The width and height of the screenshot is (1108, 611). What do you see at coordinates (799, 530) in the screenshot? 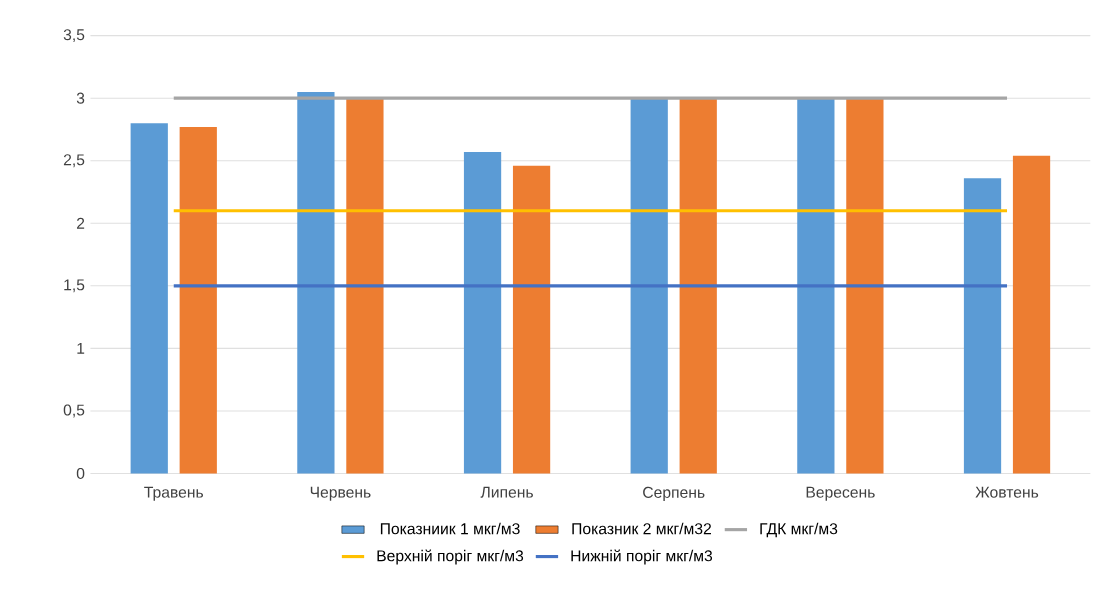
I see `legend-label: ГДК мкг/м3` at bounding box center [799, 530].